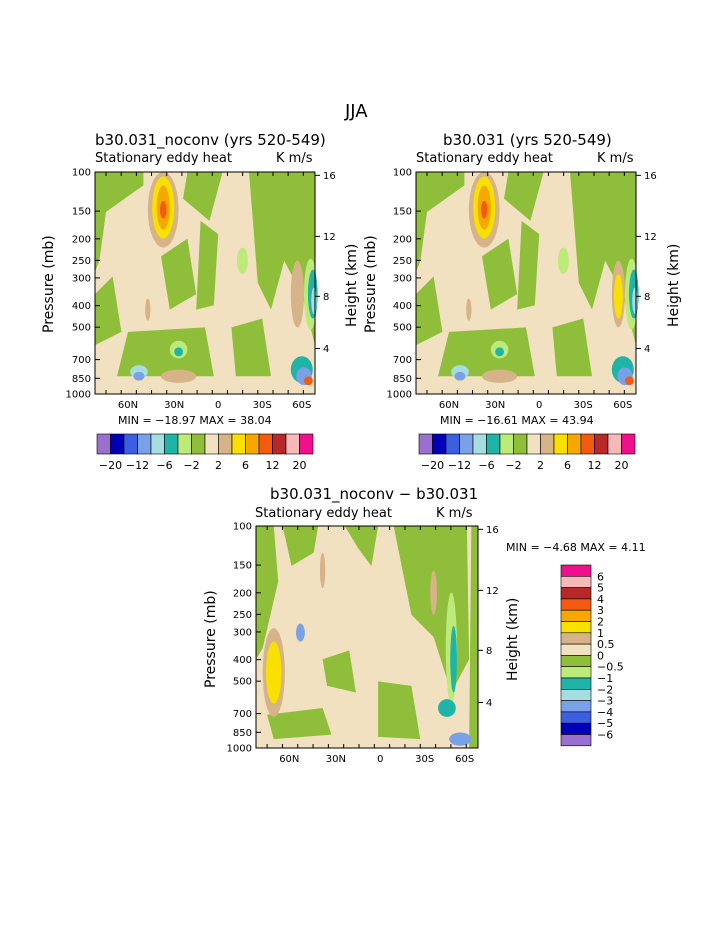 The image size is (723, 935). Describe the element at coordinates (210, 140) in the screenshot. I see `panel1-title: b30.031_noconv (yrs 520-549)` at that location.